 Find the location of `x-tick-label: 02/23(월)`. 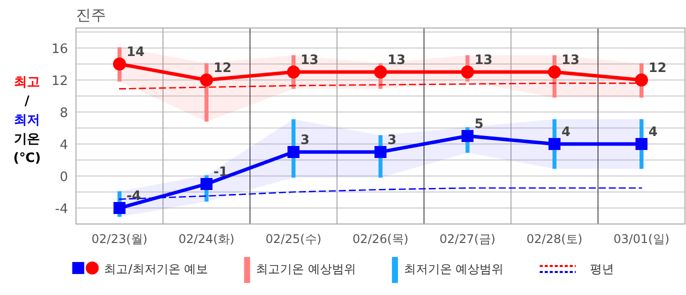

x-tick-label: 02/23(월) is located at coordinates (120, 239).